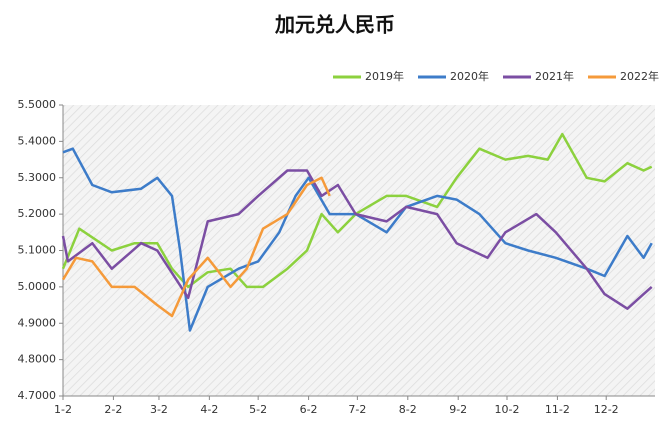  Describe the element at coordinates (63, 409) in the screenshot. I see `x-tick-label: 1-2` at that location.